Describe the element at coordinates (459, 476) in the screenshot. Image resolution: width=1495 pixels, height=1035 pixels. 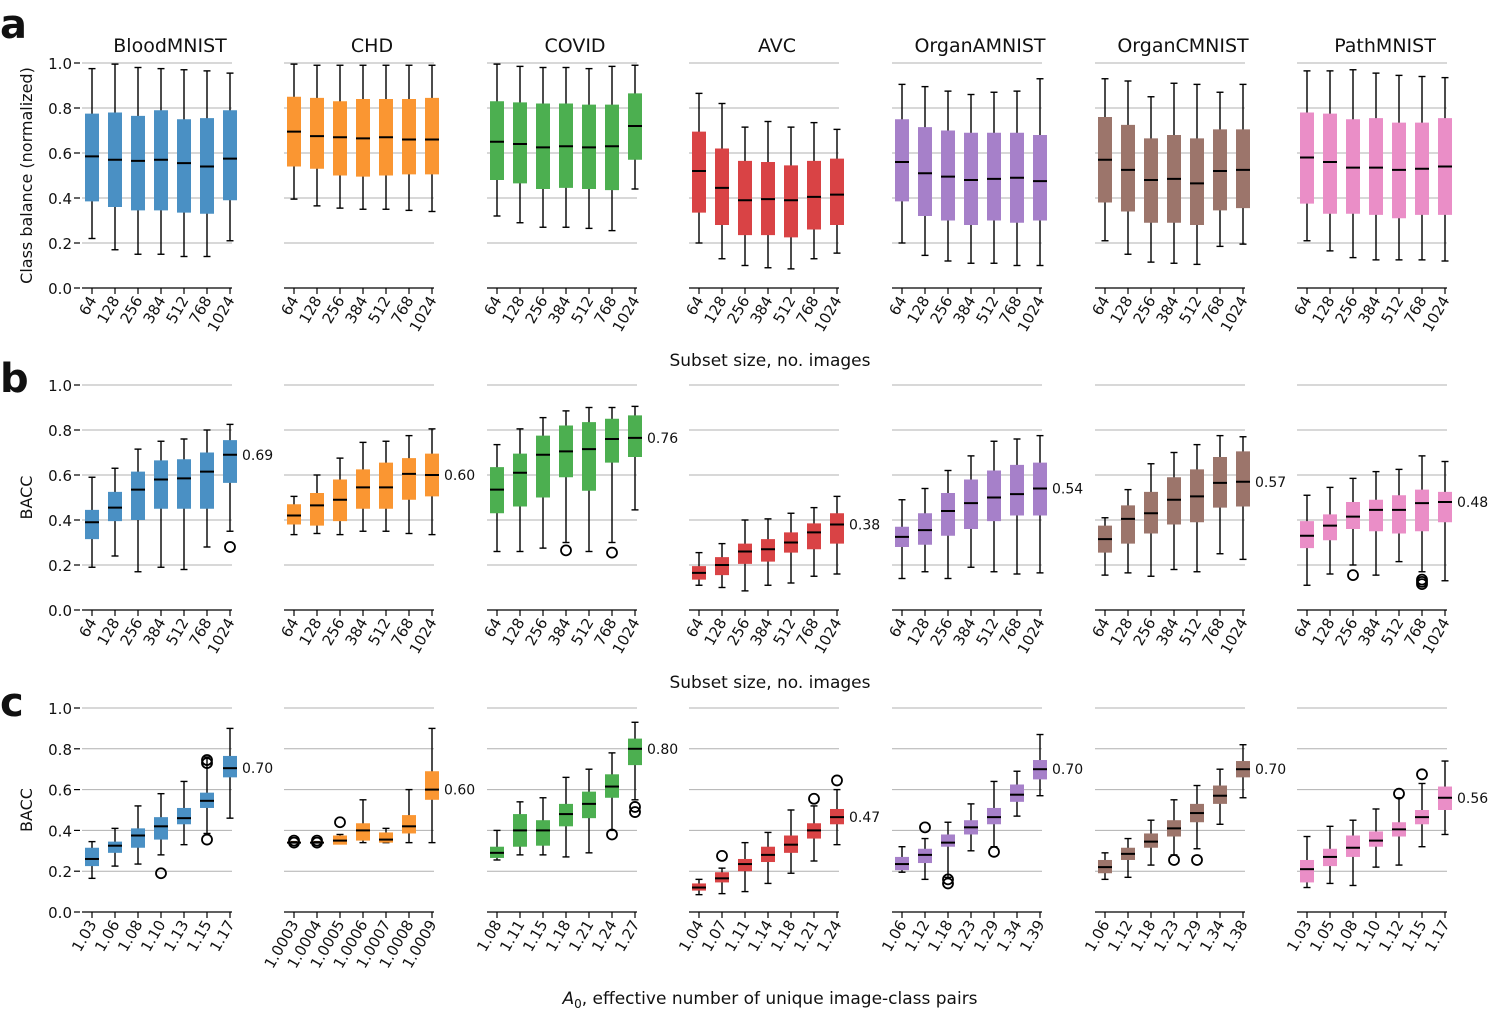
I see `median-value-label: 0.60` at that location.